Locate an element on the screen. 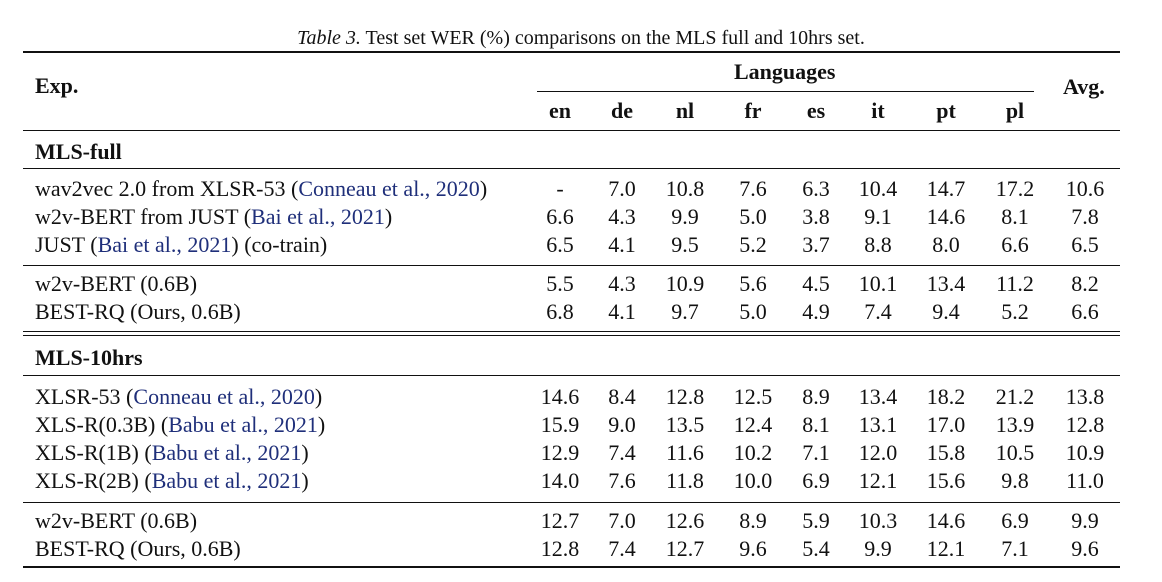  wer-cell-pt: 18.2 is located at coordinates (946, 396).